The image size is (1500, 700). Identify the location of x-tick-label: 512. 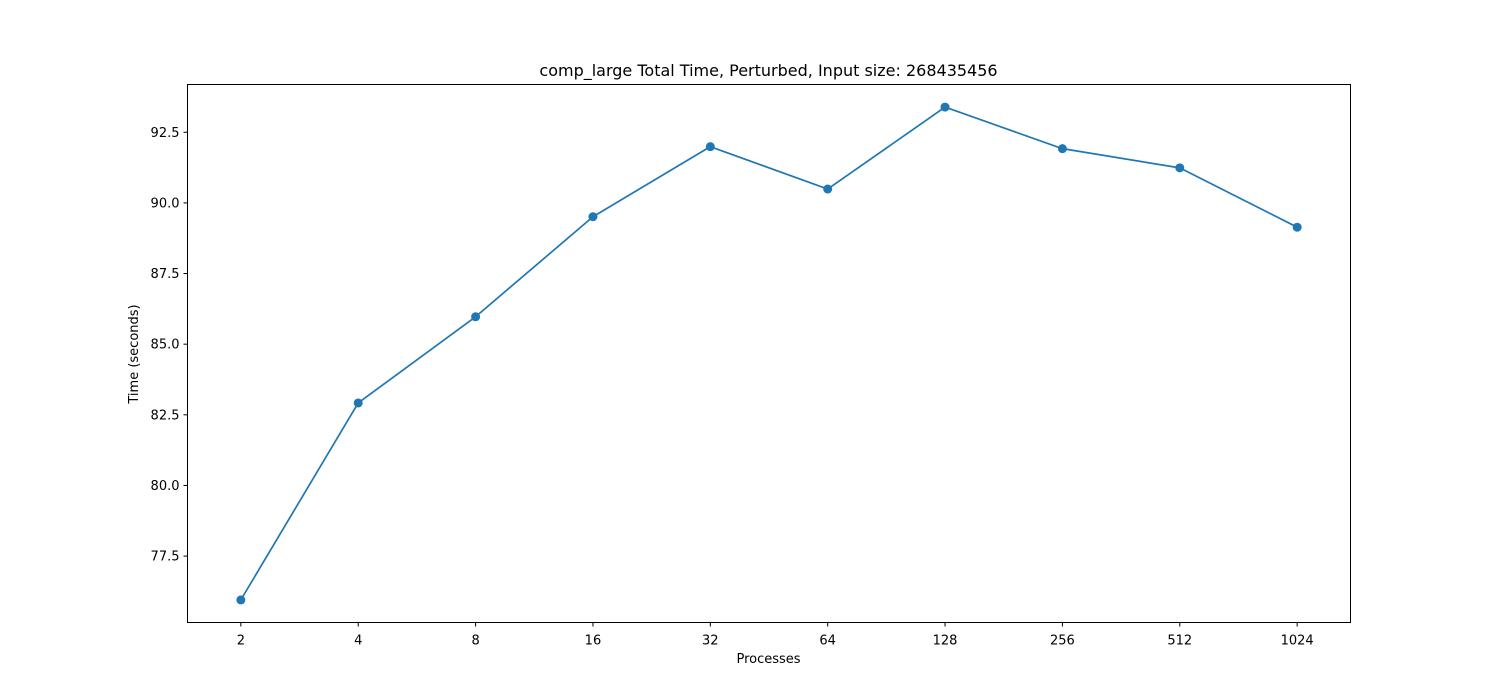
(1179, 641).